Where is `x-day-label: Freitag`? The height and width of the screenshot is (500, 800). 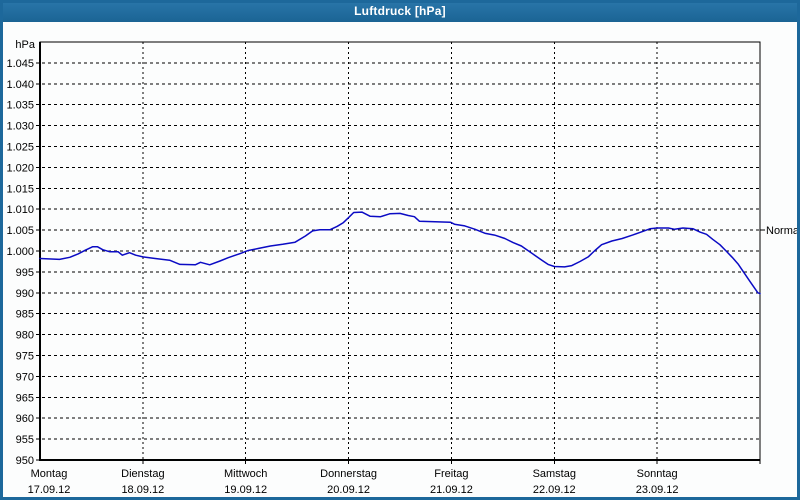 x-day-label: Freitag is located at coordinates (451, 474).